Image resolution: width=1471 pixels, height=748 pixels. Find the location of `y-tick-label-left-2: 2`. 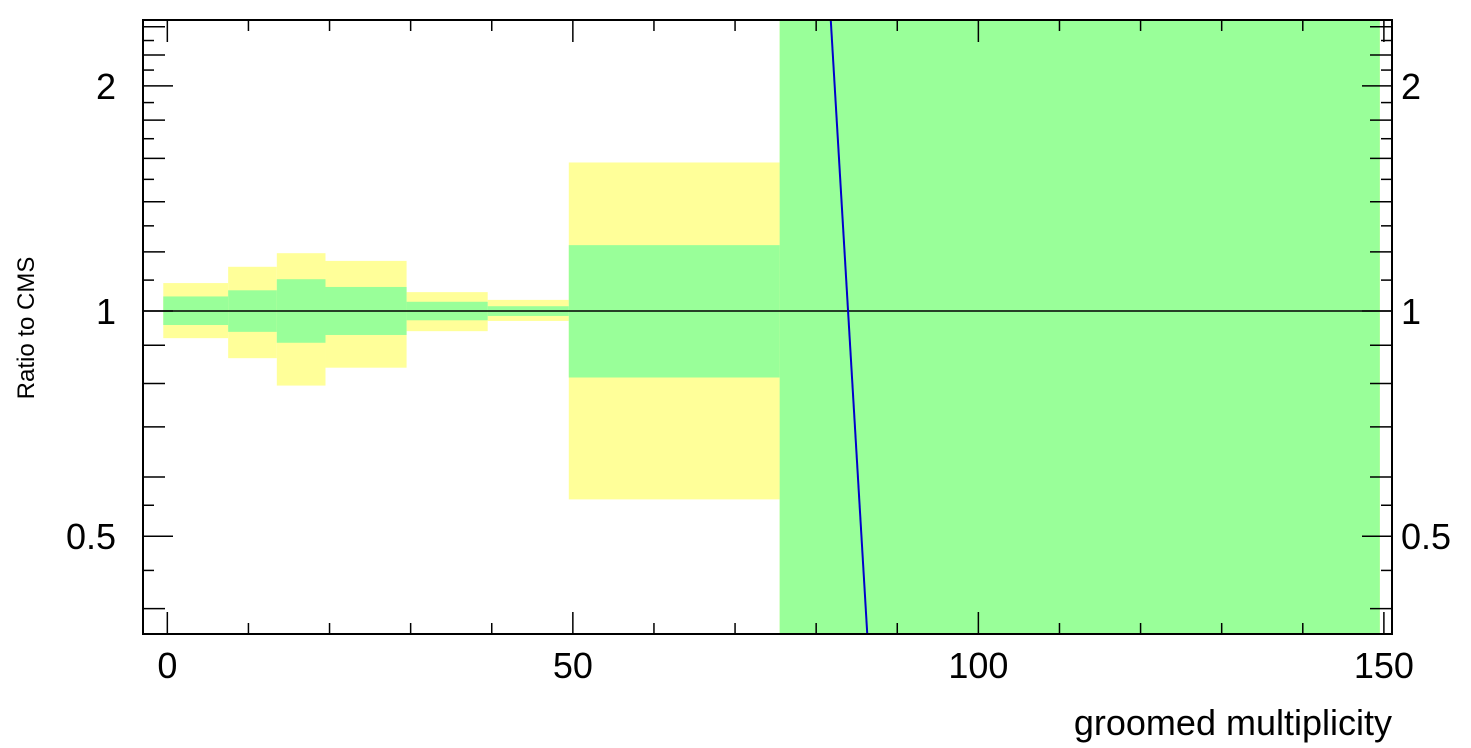

y-tick-label-left-2: 2 is located at coordinates (106, 86).